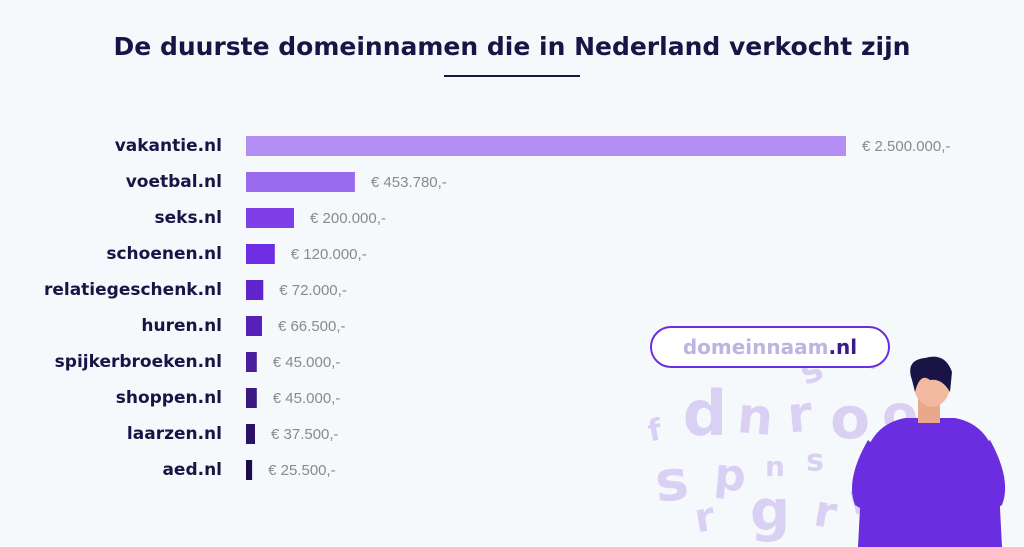 The width and height of the screenshot is (1024, 547). Describe the element at coordinates (181, 326) in the screenshot. I see `category-label: huren.nl` at that location.